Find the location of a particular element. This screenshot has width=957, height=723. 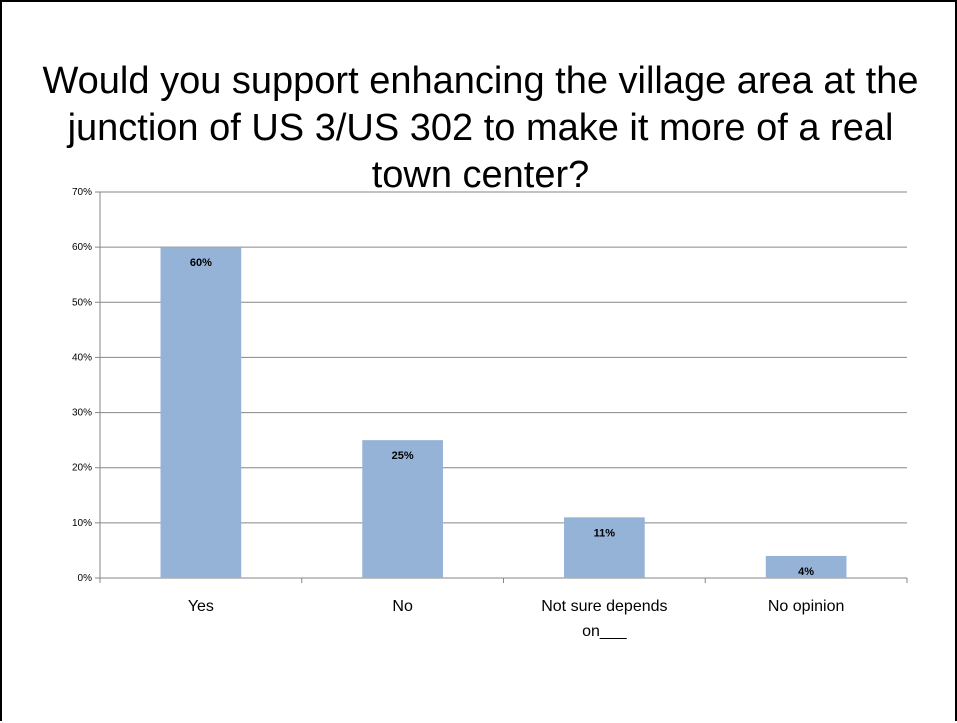

y-tick-label: 0% is located at coordinates (85, 578).